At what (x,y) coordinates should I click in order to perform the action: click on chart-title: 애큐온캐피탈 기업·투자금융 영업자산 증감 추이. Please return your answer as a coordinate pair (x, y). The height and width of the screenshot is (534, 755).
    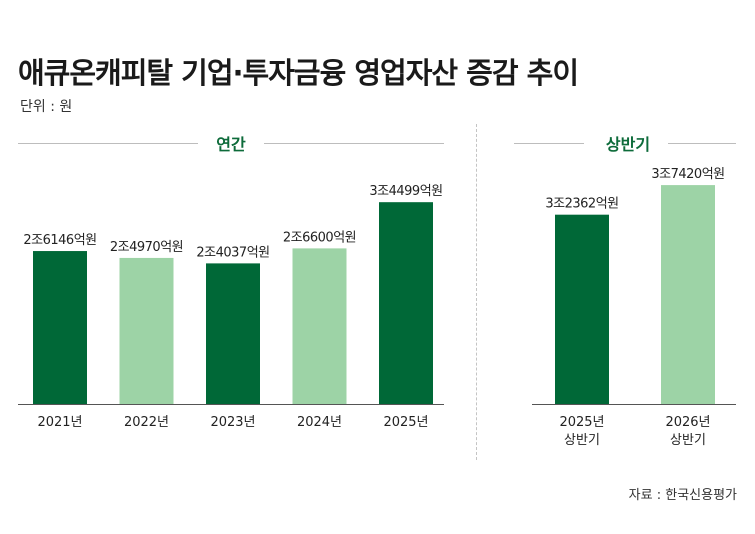
    Looking at the image, I should click on (298, 73).